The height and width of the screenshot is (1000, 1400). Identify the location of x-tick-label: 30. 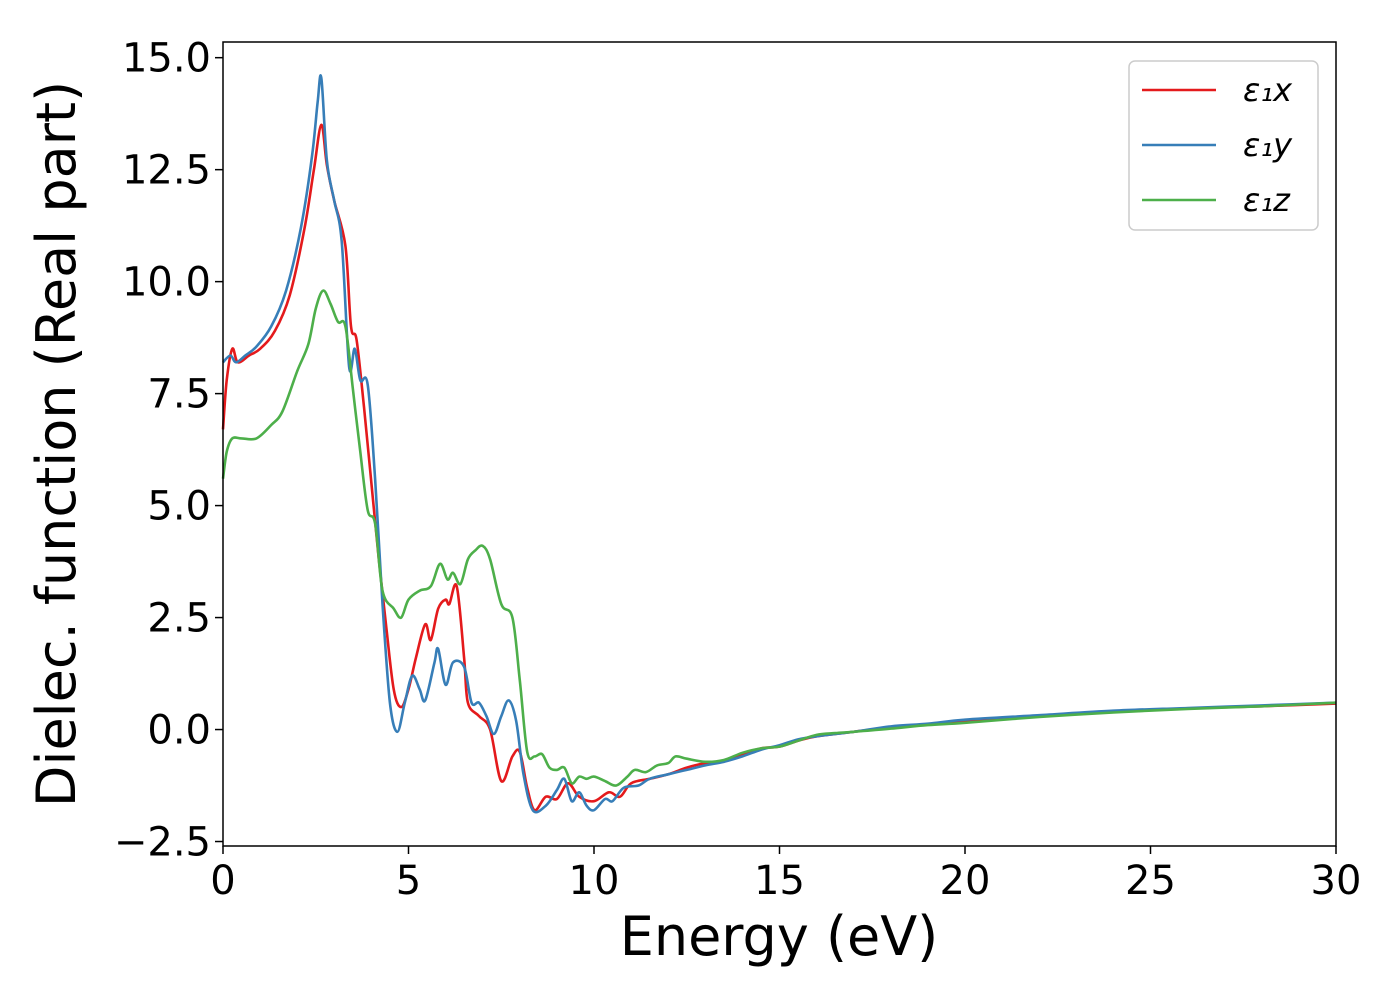
(1336, 881).